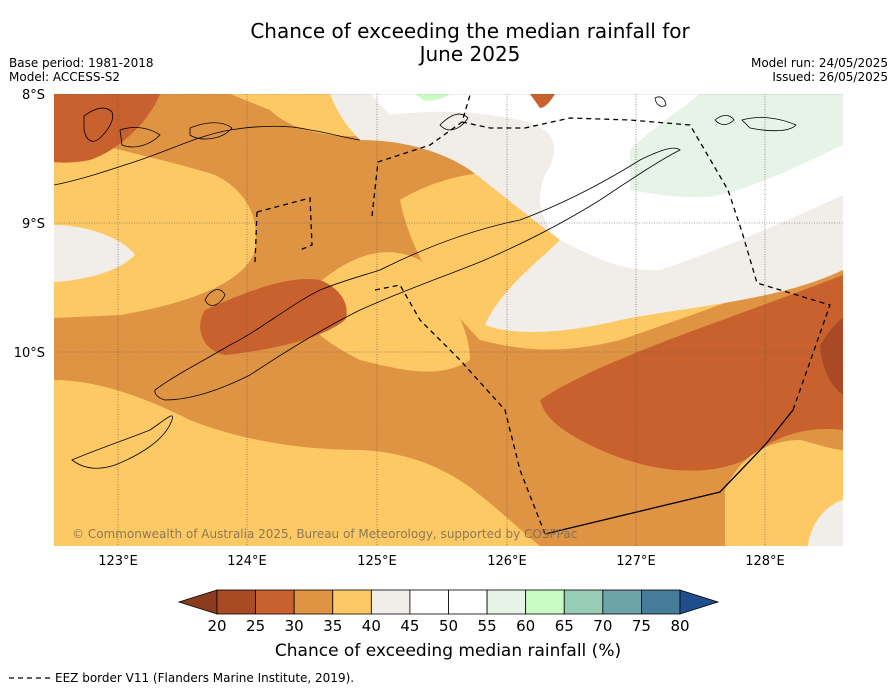  I want to click on colorbar-tick-label: 65, so click(564, 626).